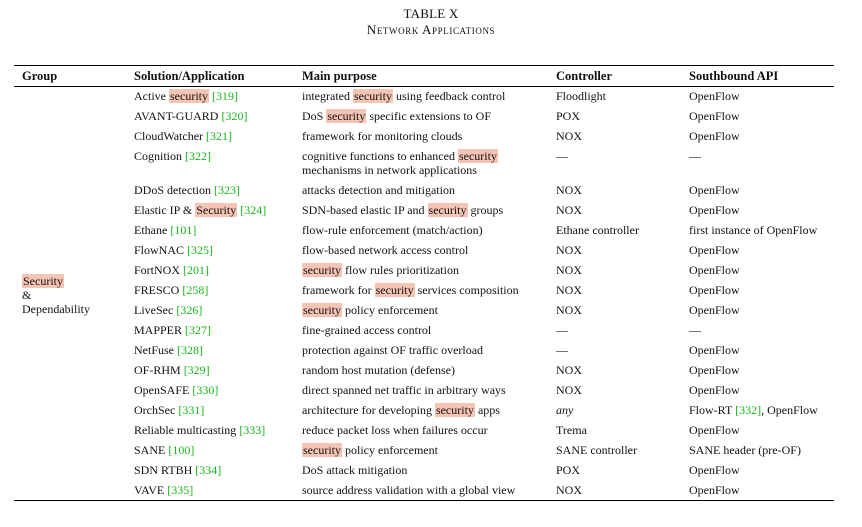 The image size is (862, 527). What do you see at coordinates (431, 29) in the screenshot?
I see `table-title: Network Applications` at bounding box center [431, 29].